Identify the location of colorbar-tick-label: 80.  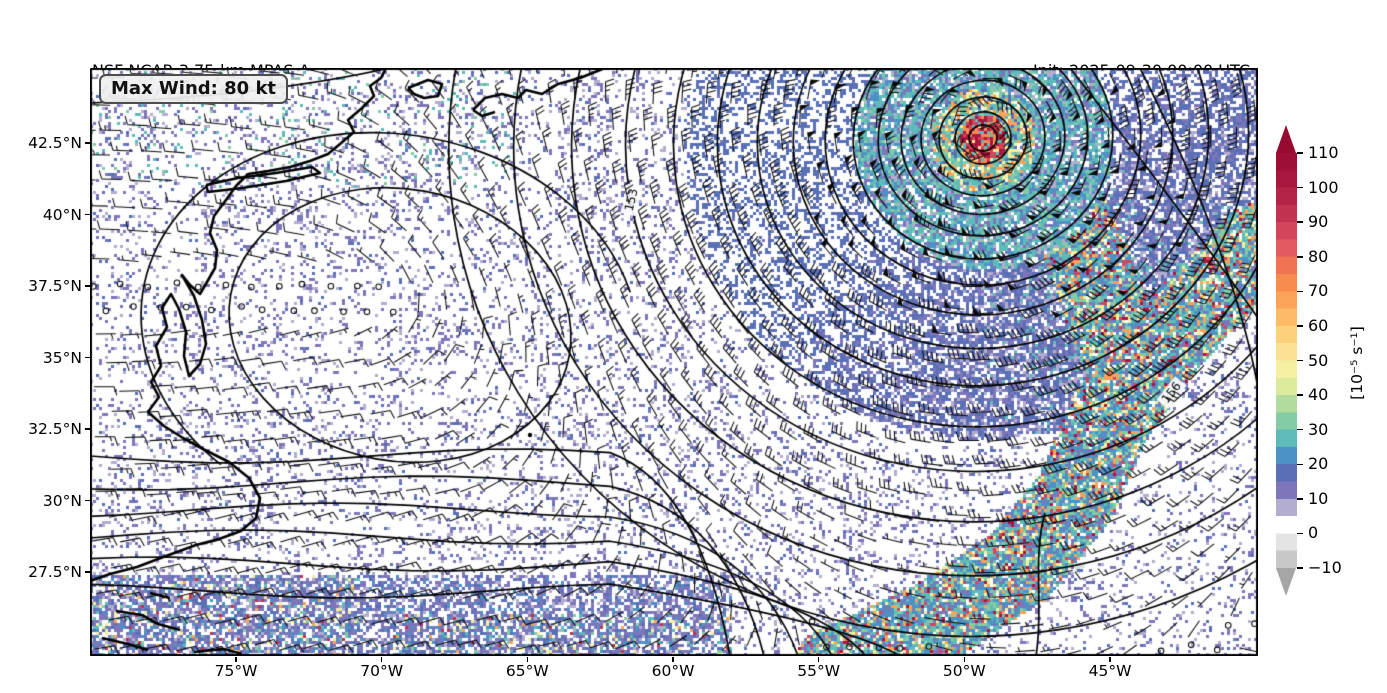
(1318, 256).